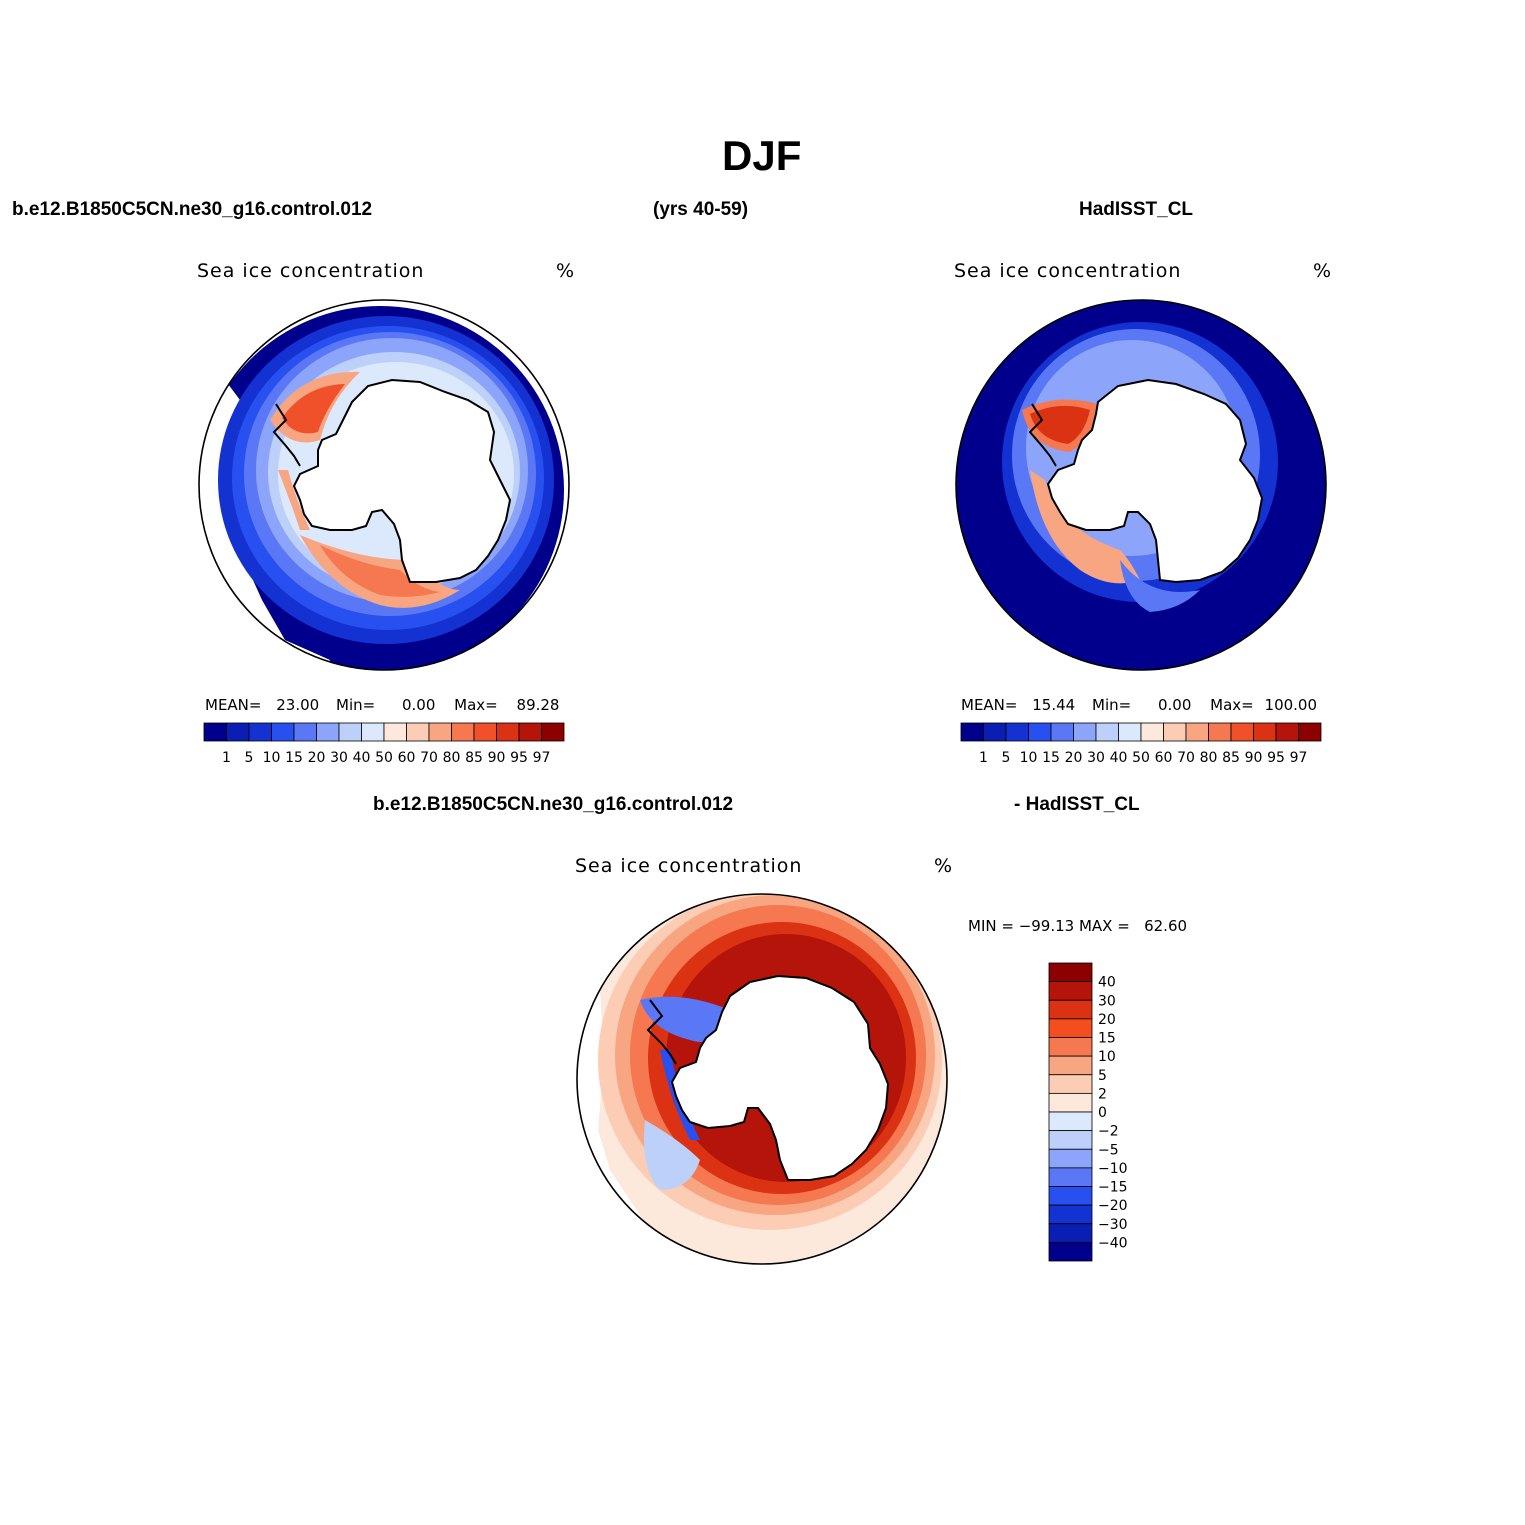 The height and width of the screenshot is (1525, 1525). I want to click on colorbar-tick-label: 2, so click(1102, 1094).